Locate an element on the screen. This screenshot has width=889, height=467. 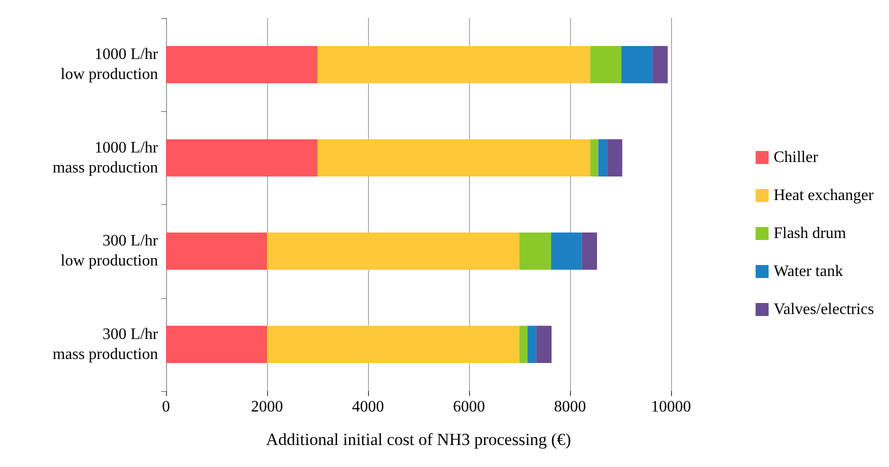
y-tick-label: 300 L/hr low production is located at coordinates (109, 251).